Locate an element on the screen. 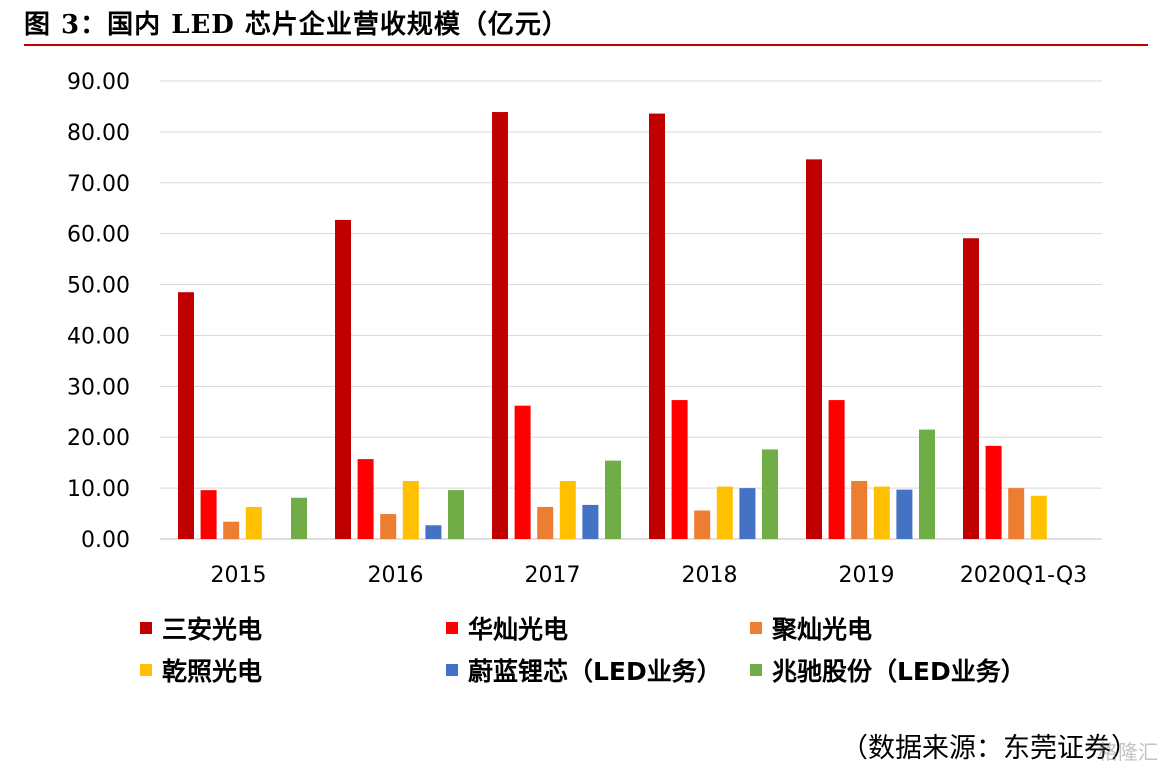 The image size is (1168, 772). legend-item: 华灿光电 is located at coordinates (507, 628).